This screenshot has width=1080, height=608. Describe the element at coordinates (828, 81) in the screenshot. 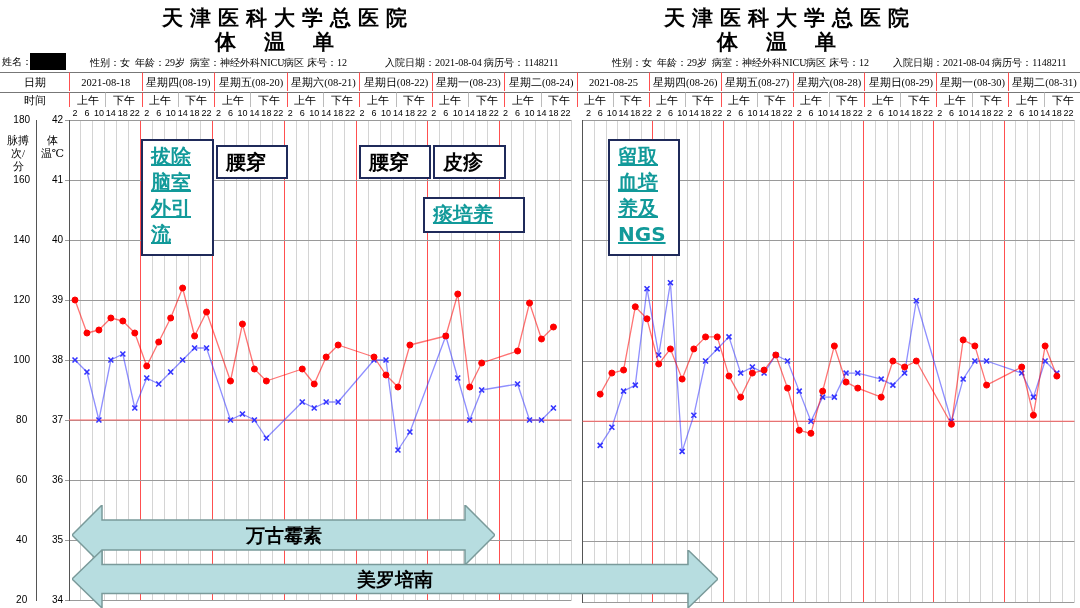

I see `text: 星期六(08-28)` at that location.